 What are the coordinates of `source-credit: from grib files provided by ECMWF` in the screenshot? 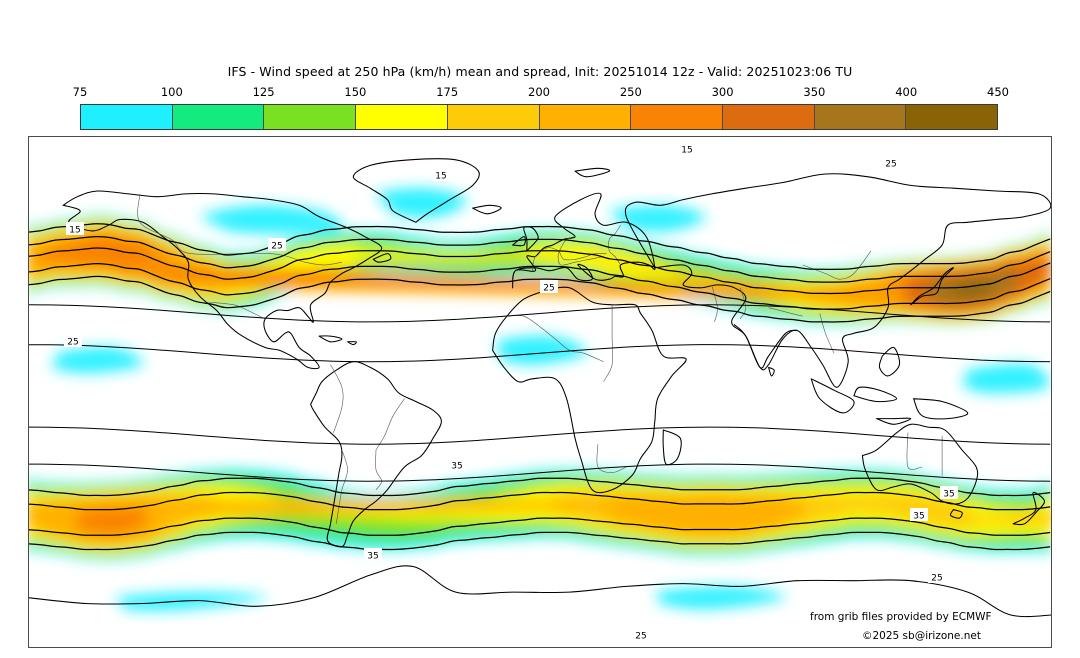 It's located at (901, 617).